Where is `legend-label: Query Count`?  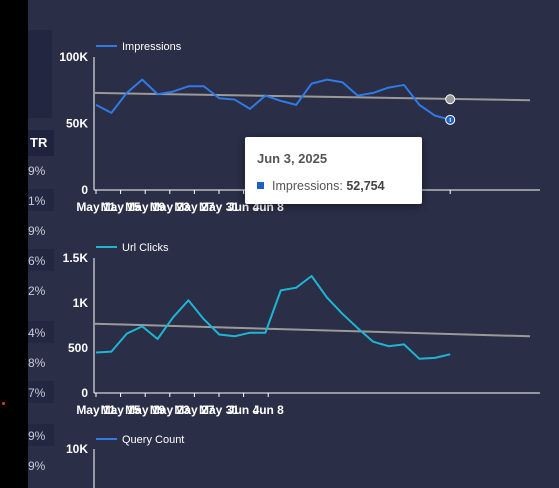 legend-label: Query Count is located at coordinates (153, 440).